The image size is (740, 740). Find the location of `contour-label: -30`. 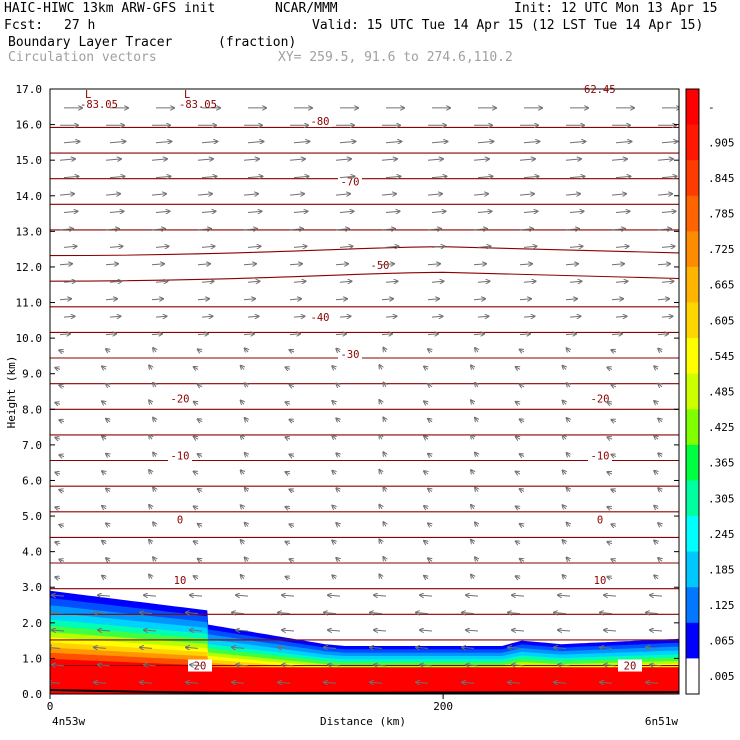

contour-label: -30 is located at coordinates (350, 355).